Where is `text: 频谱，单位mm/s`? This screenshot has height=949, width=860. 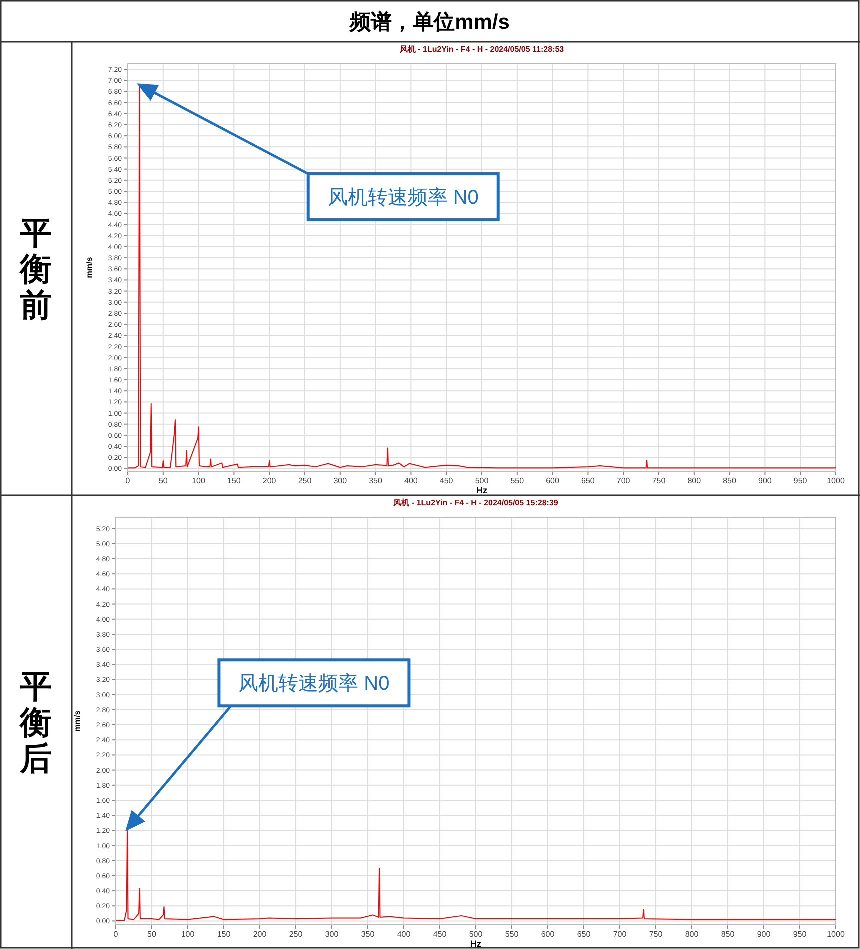
text: 频谱，单位mm/s is located at coordinates (429, 22).